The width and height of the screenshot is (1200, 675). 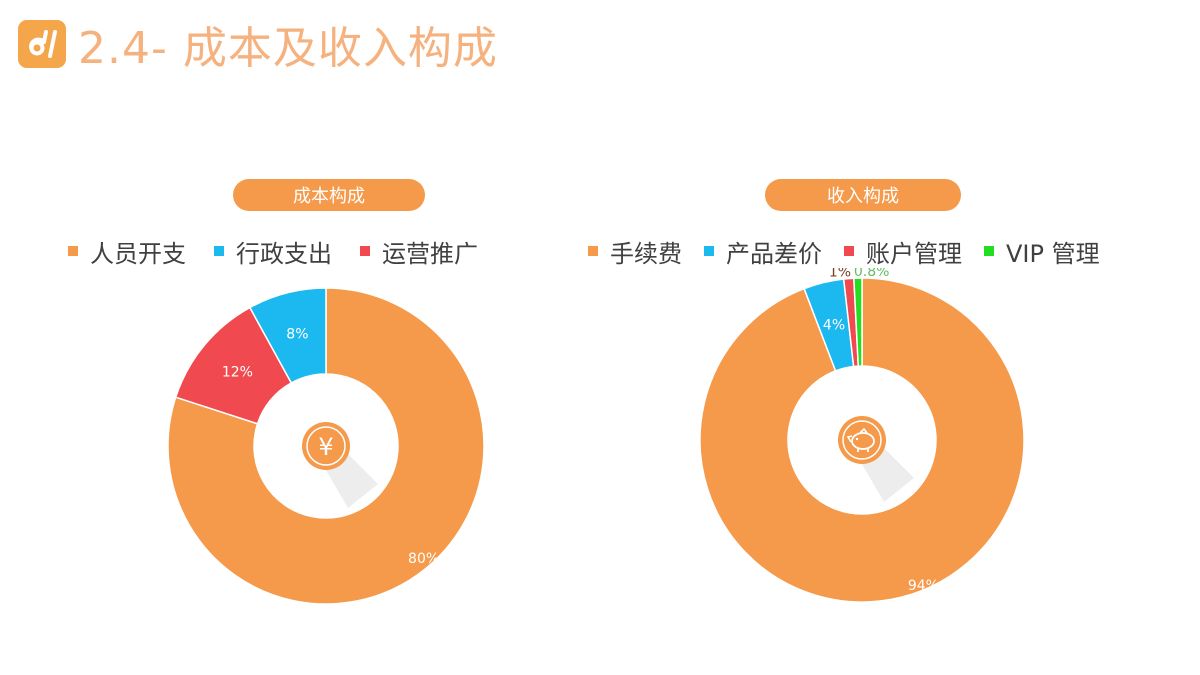 What do you see at coordinates (430, 253) in the screenshot?
I see `legend-label: 运营推广` at bounding box center [430, 253].